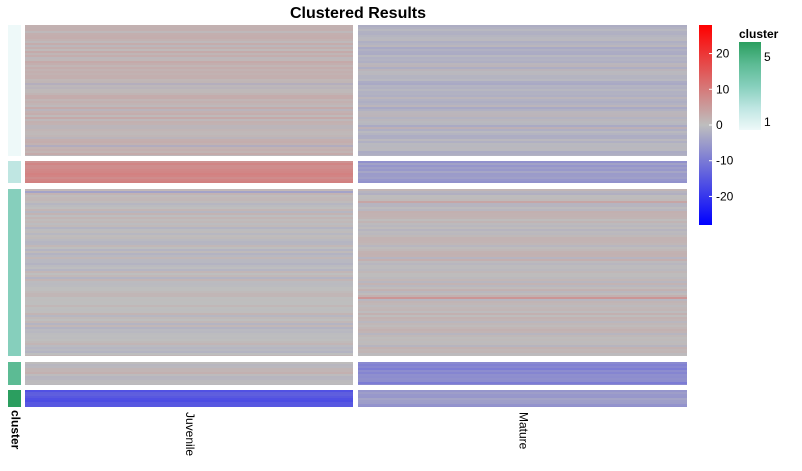 The width and height of the screenshot is (802, 471). Describe the element at coordinates (759, 34) in the screenshot. I see `cluster-legend-title: cluster` at that location.